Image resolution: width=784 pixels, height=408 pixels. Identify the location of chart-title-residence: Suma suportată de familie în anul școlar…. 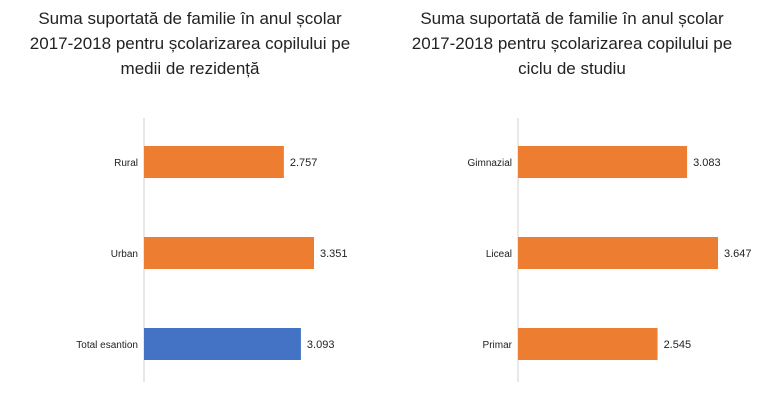
(190, 43).